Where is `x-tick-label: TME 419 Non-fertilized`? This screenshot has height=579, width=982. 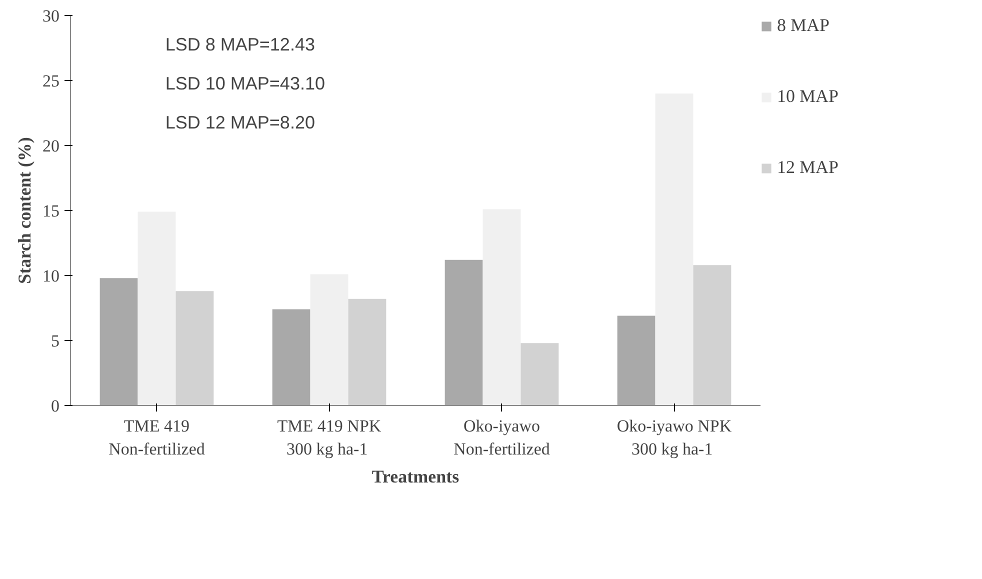
x-tick-label: TME 419 Non-fertilized is located at coordinates (157, 437).